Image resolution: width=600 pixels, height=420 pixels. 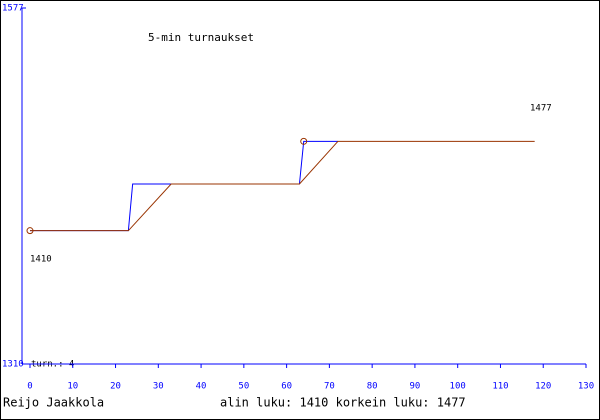 What do you see at coordinates (541, 109) in the screenshot?
I see `annotation: 1477` at bounding box center [541, 109].